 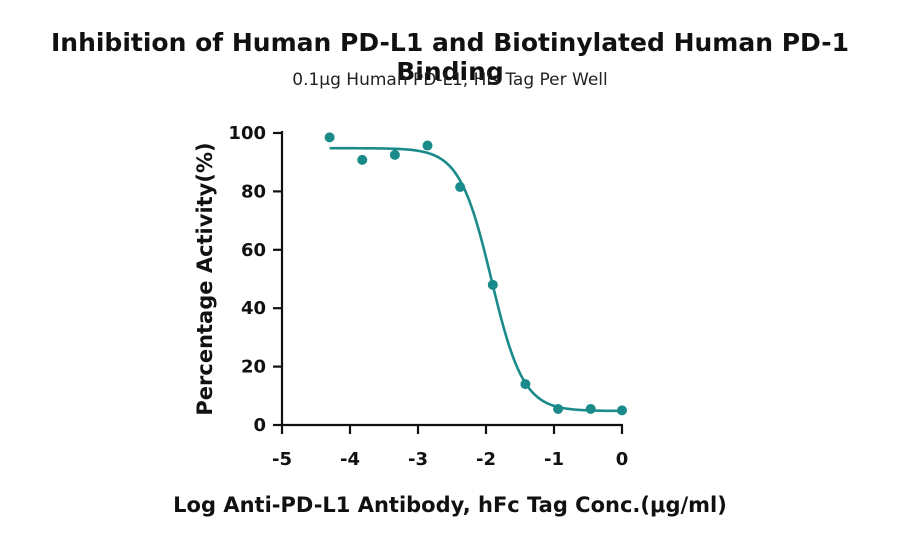 What do you see at coordinates (253, 191) in the screenshot?
I see `y-tick-label: 80` at bounding box center [253, 191].